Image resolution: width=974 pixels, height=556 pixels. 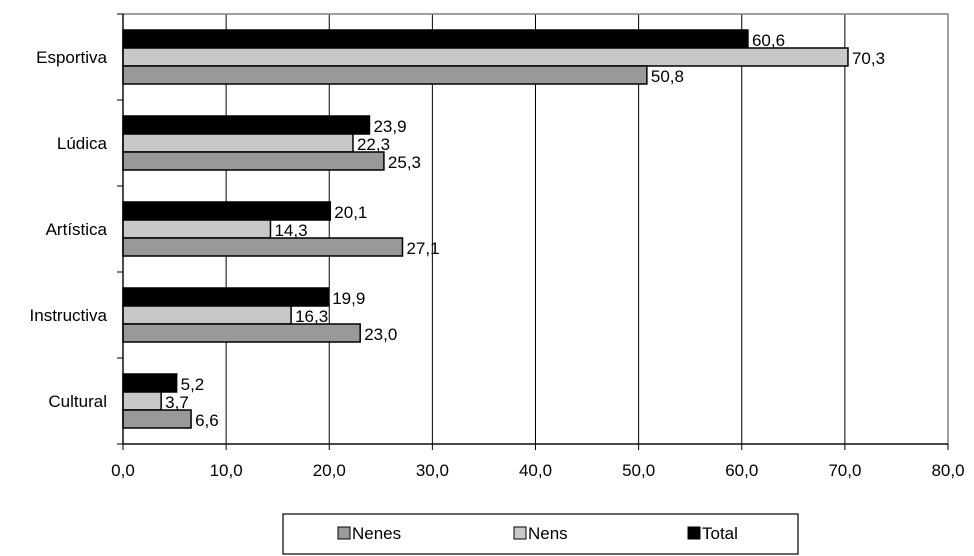 I want to click on data-label: 23,9, so click(x=389, y=126).